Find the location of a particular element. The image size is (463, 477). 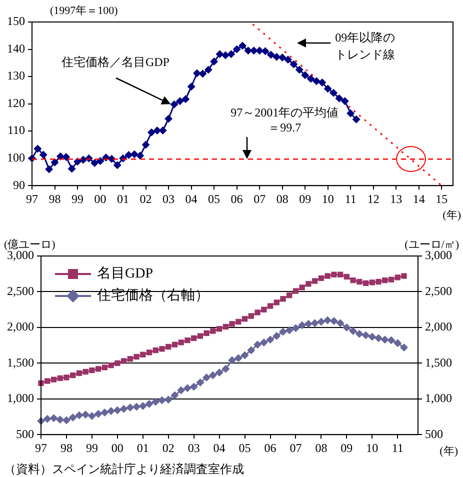

y2-tick-label: 2,500 is located at coordinates (438, 291).